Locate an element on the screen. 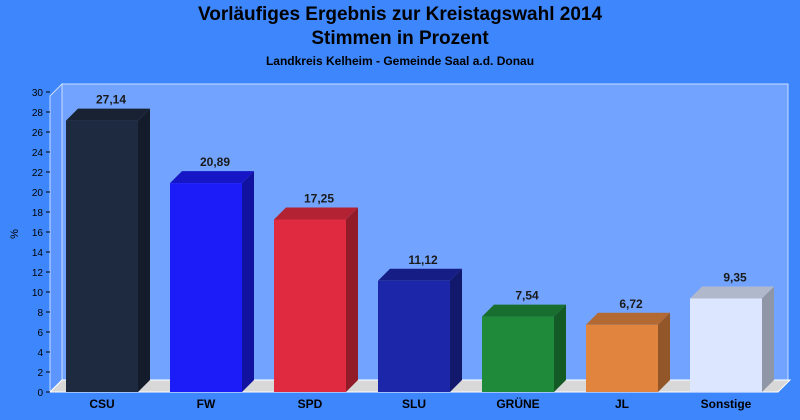 The width and height of the screenshot is (800, 420). y-tick-label: 0 is located at coordinates (40, 393).